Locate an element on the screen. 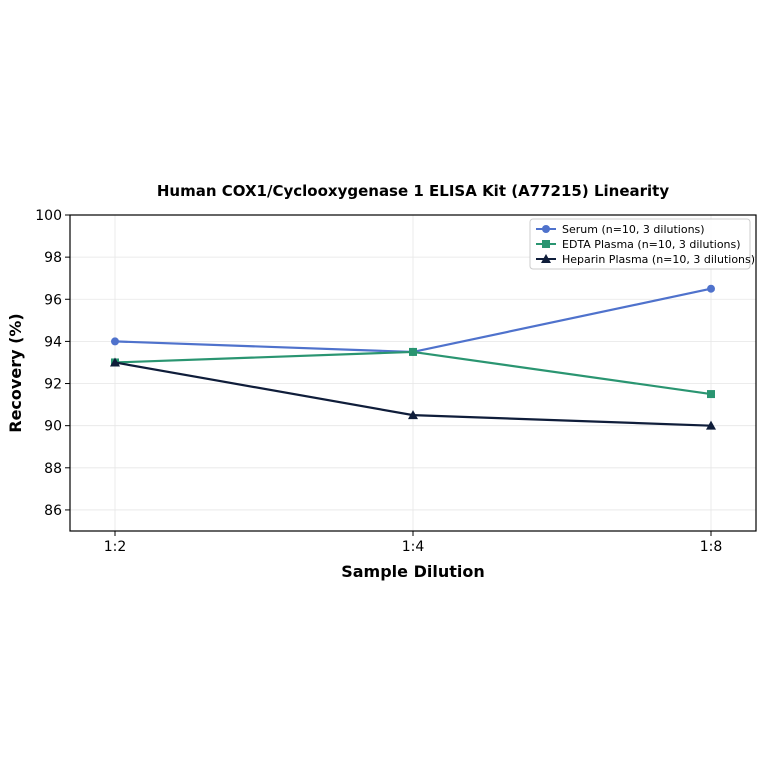 The image size is (764, 764). x-tick-label: 1:8 is located at coordinates (711, 547).